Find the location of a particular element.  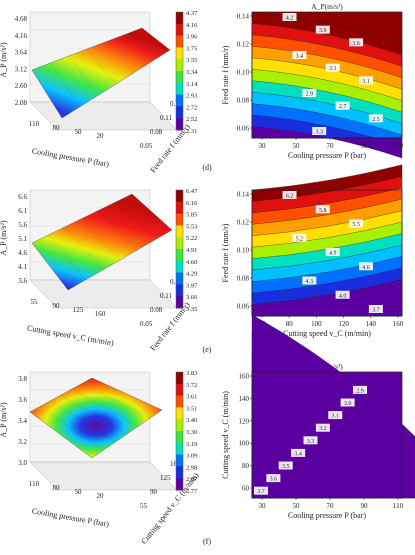

x-tick-label: 80 is located at coordinates (57, 488).